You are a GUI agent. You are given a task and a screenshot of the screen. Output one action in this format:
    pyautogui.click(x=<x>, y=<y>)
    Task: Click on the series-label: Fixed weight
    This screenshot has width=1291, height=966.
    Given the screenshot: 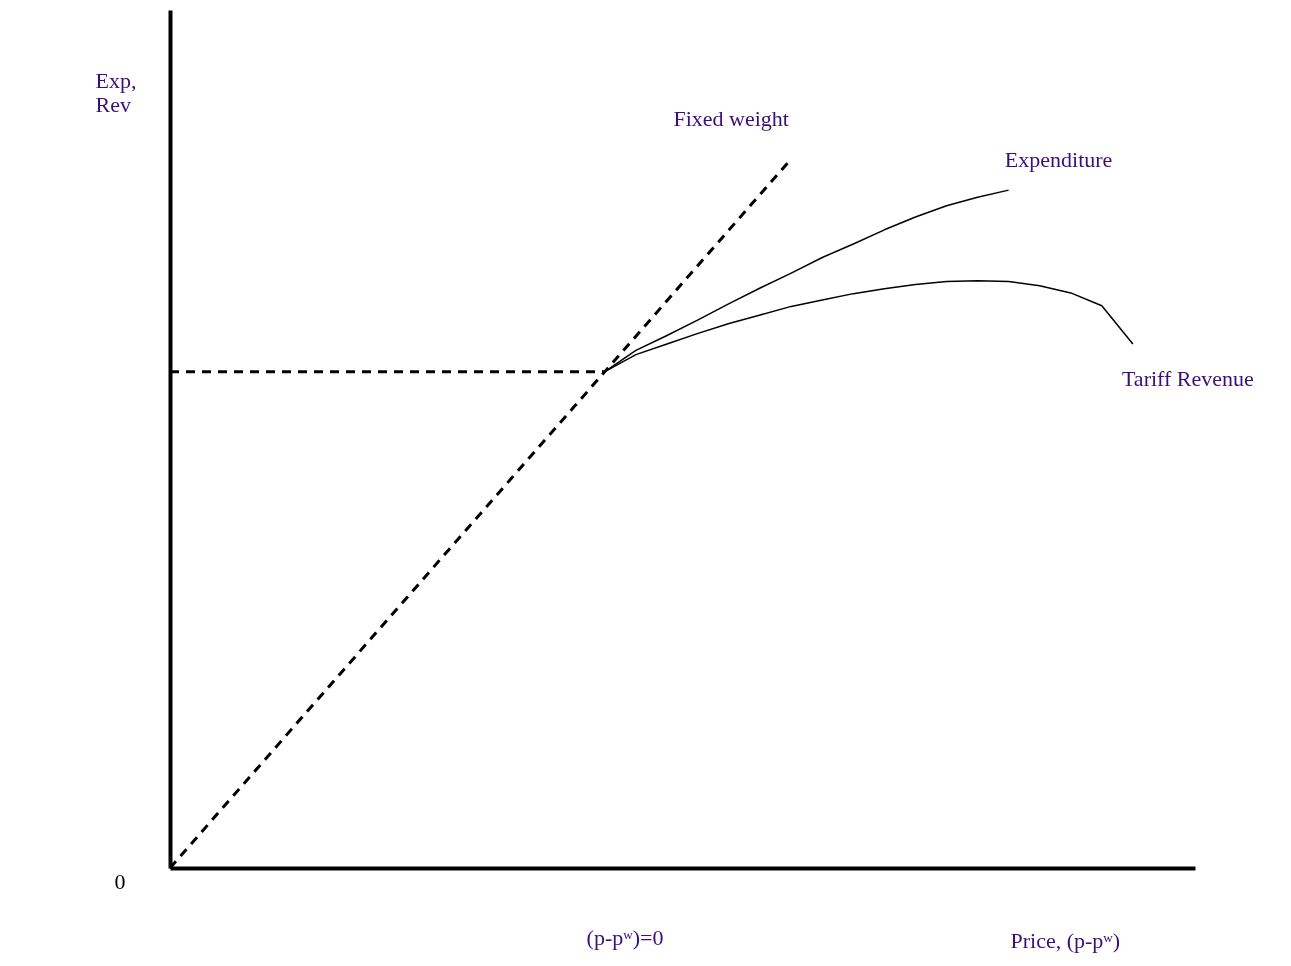 What is the action you would take?
    pyautogui.click(x=731, y=118)
    